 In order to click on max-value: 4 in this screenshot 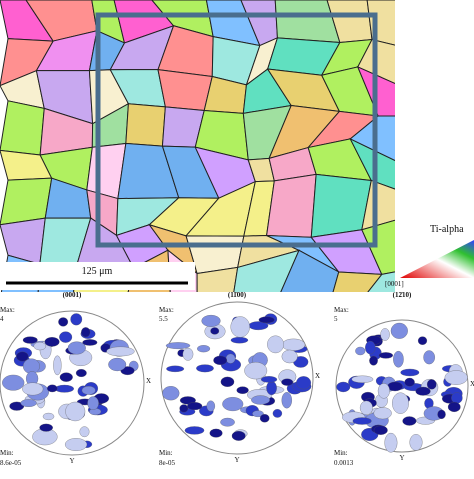, I will do `click(2, 319)`.